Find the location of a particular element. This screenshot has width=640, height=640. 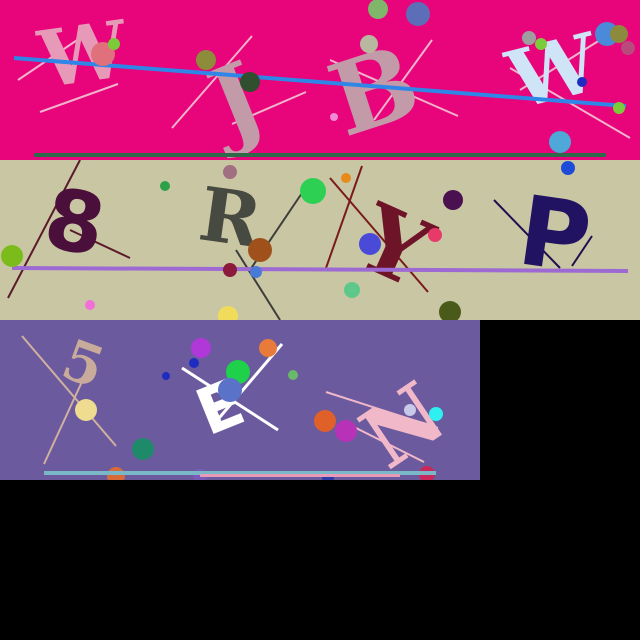

band-1-bottom-strip is located at coordinates (320, 155).